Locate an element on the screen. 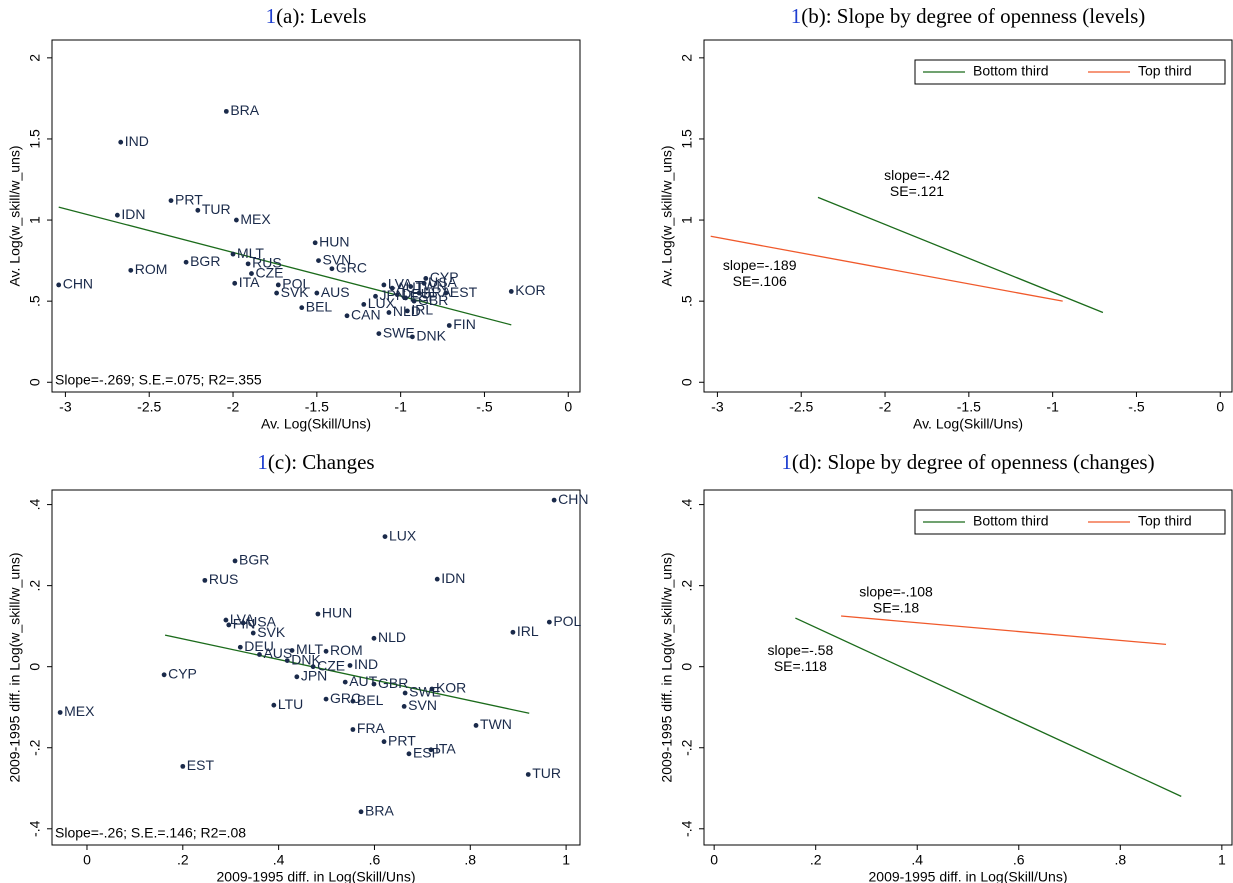 Image resolution: width=1233 pixels, height=883 pixels. point-label: GBR is located at coordinates (433, 300).